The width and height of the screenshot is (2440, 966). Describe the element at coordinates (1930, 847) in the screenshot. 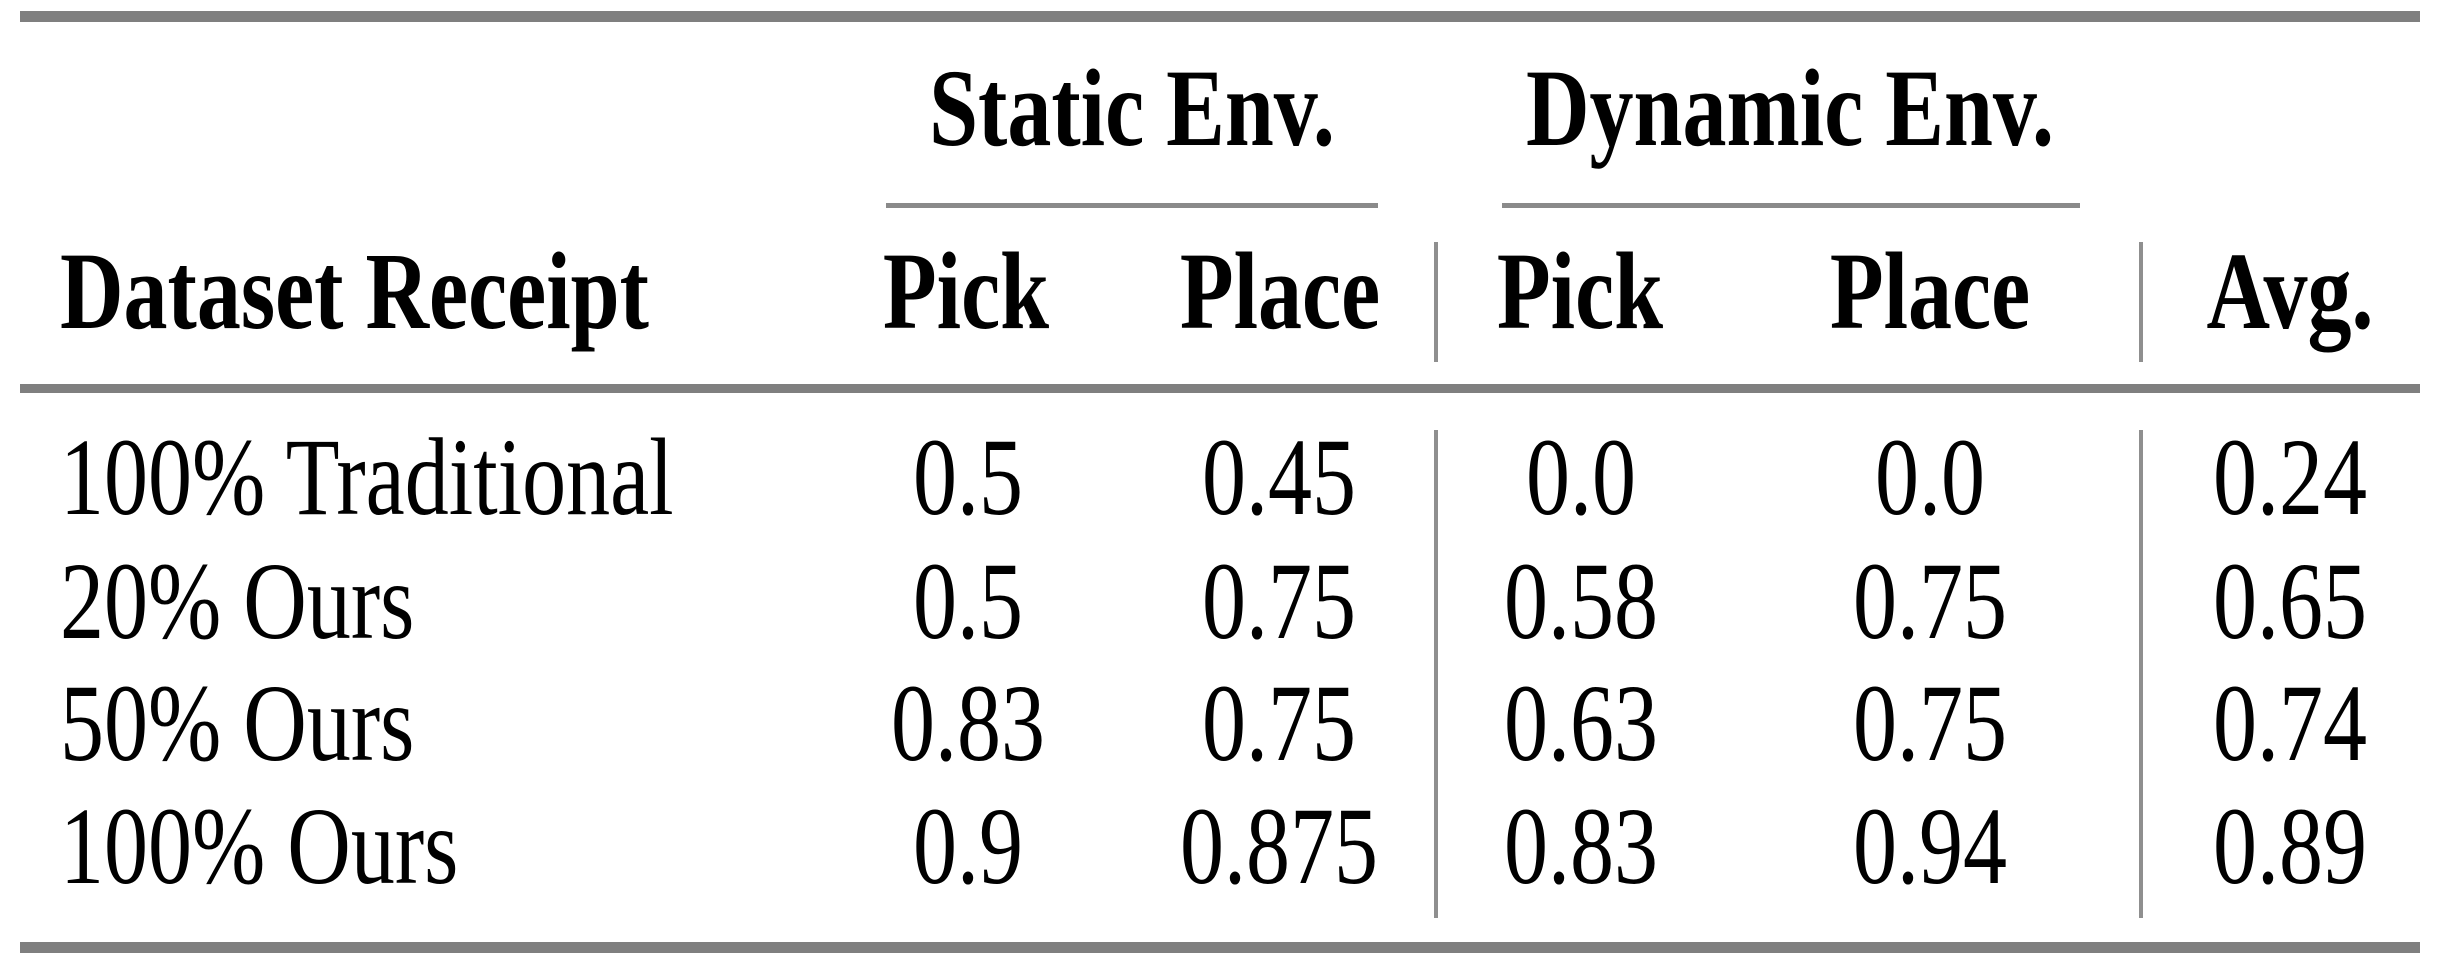

I see `dynamic-place-value: 0.94` at that location.